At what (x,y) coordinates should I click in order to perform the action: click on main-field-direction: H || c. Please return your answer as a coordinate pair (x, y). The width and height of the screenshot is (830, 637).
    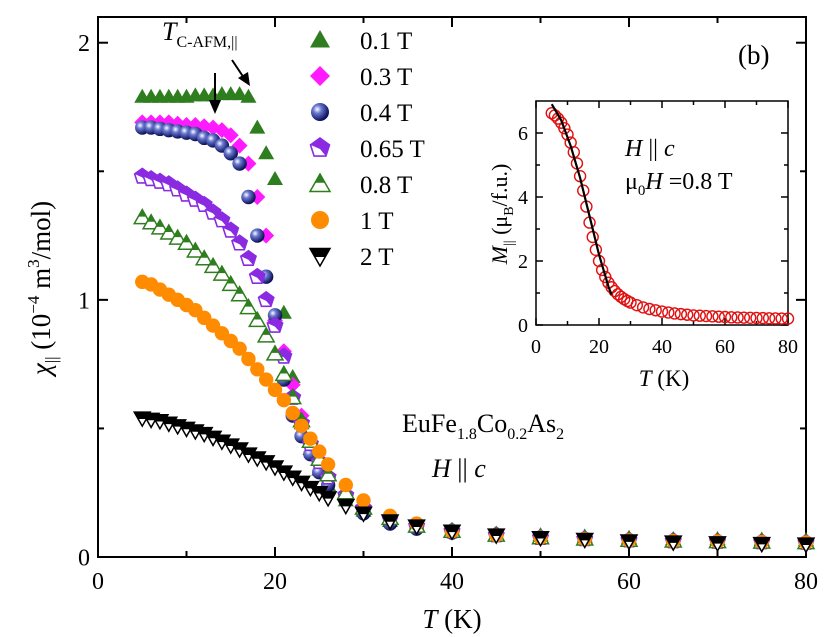
    Looking at the image, I should click on (458, 468).